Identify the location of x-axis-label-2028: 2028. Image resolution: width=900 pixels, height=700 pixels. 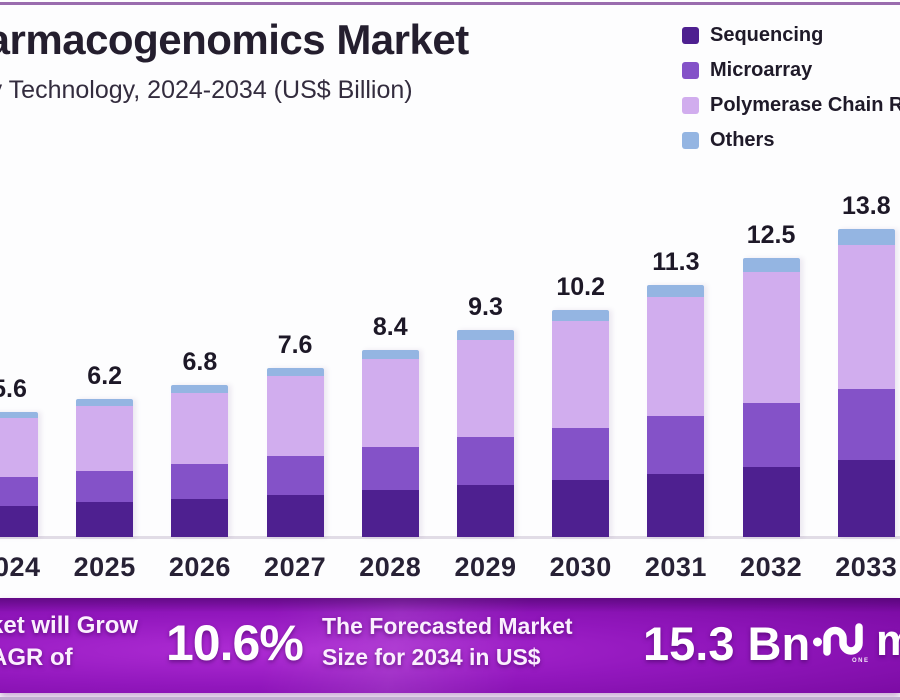
(390, 567).